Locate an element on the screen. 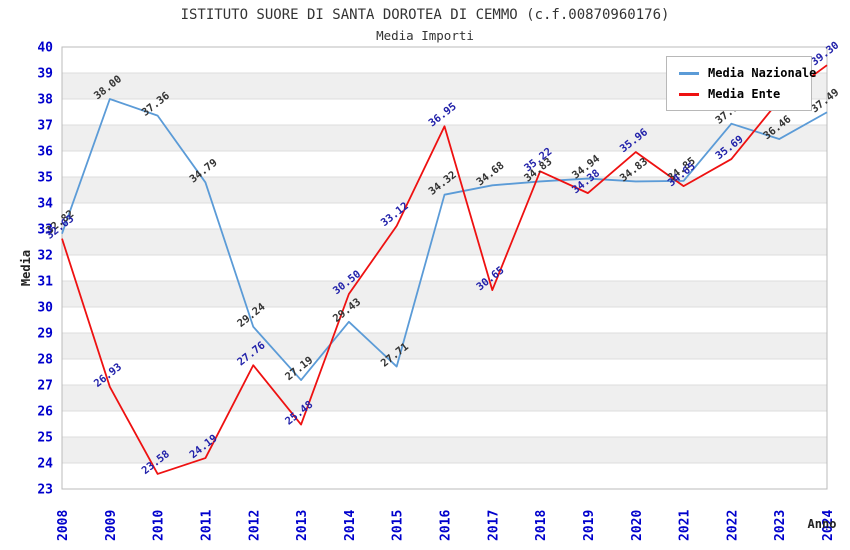  x-tick-label: 2018 is located at coordinates (541, 525).